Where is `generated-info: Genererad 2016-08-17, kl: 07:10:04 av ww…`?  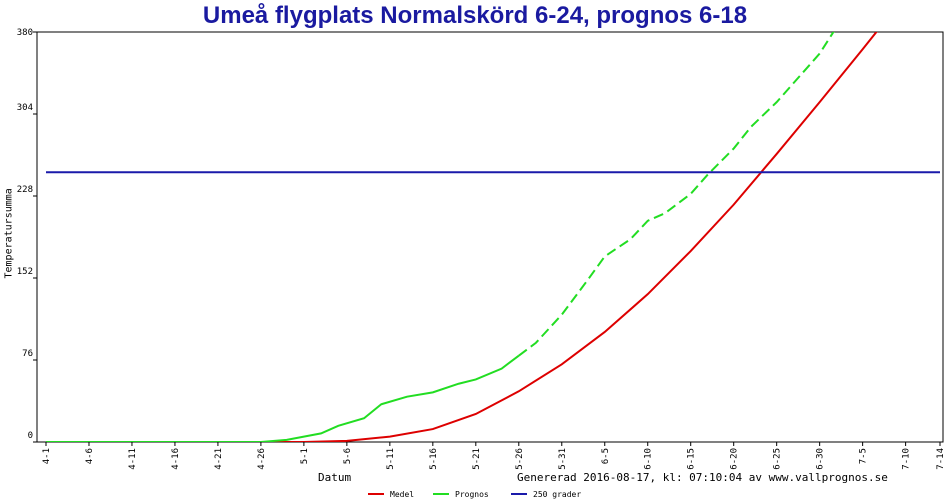 generated-info: Genererad 2016-08-17, kl: 07:10:04 av ww… is located at coordinates (702, 477).